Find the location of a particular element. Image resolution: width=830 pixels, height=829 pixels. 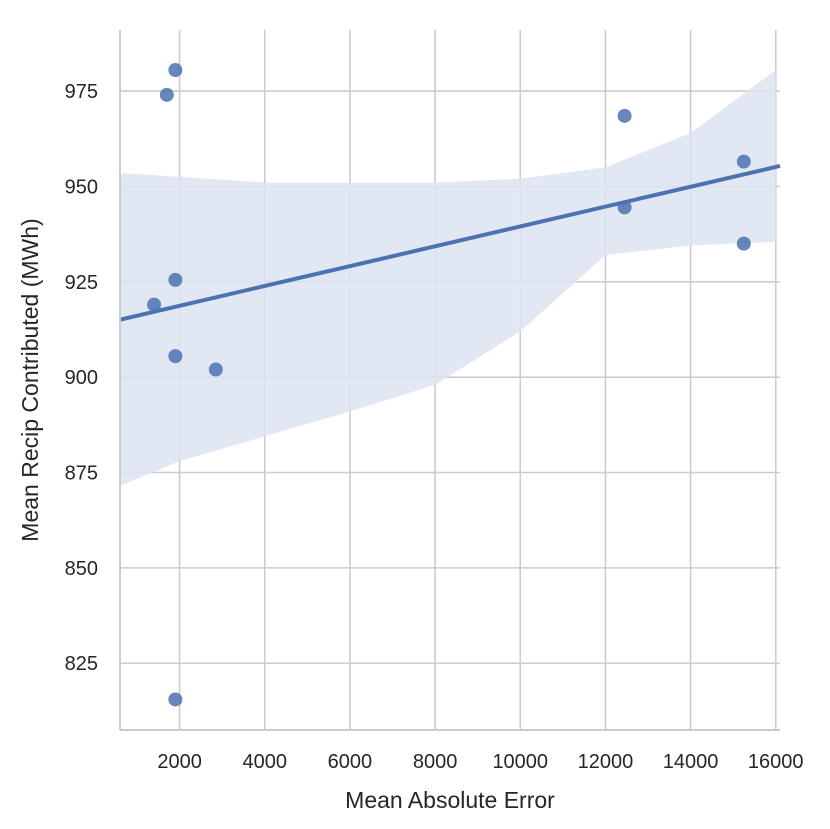

x-axis-label: Mean Absolute Error is located at coordinates (450, 800).